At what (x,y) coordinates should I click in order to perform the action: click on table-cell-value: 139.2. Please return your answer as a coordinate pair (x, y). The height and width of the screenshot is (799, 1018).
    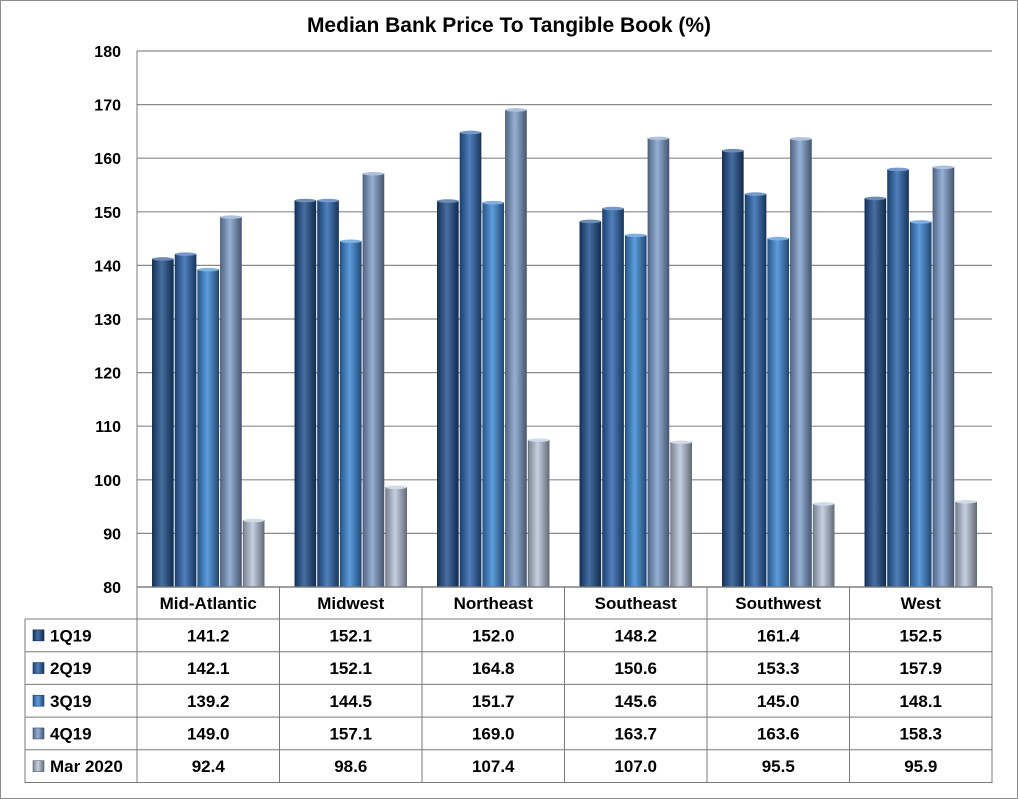
    Looking at the image, I should click on (208, 701).